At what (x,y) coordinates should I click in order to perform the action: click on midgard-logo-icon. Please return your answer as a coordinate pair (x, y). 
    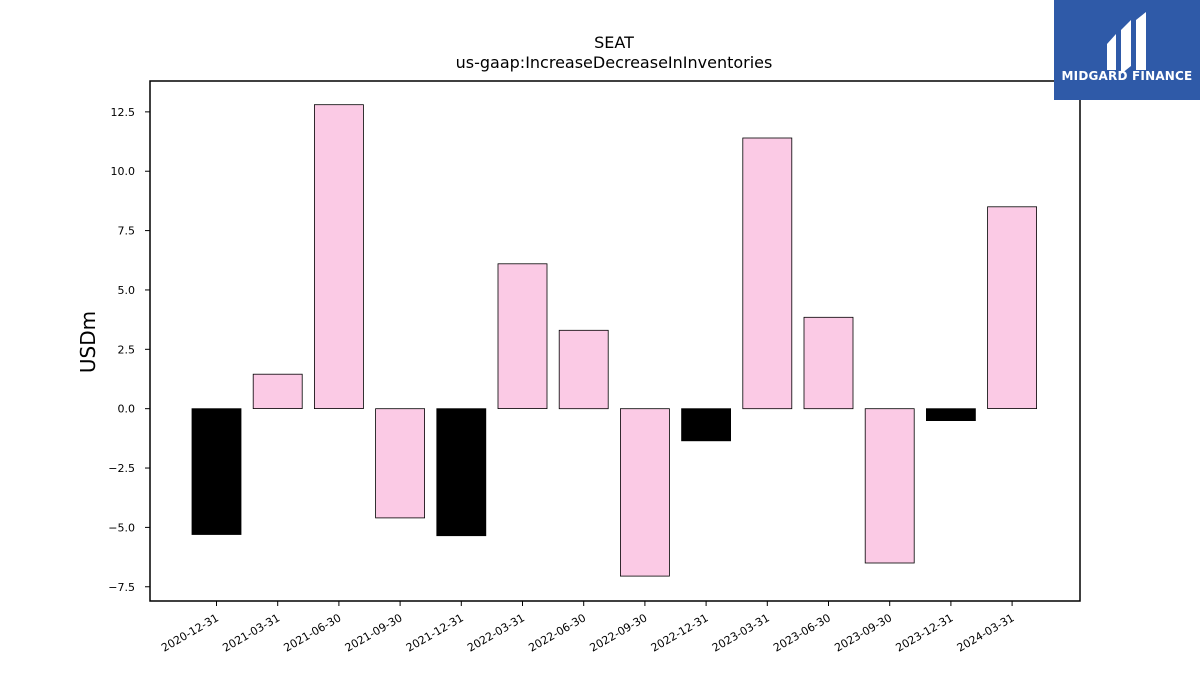
    Looking at the image, I should click on (1126, 43).